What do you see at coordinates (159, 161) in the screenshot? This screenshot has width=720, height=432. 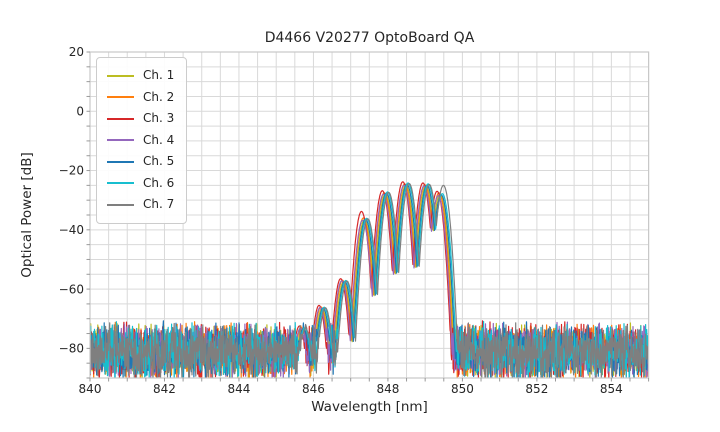 I see `legend-label: Ch. 5` at bounding box center [159, 161].